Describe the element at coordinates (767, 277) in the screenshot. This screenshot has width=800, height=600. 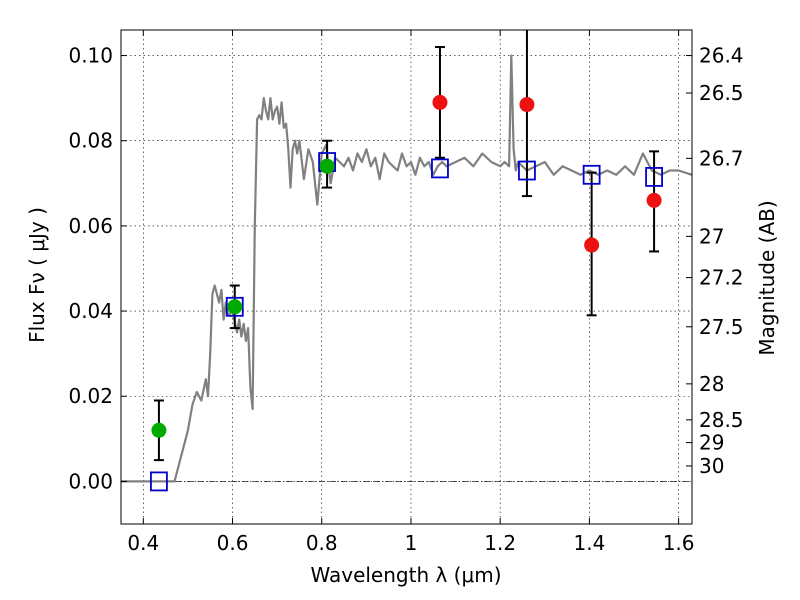
I see `y2-axis-label: Magnitude (AB)` at that location.